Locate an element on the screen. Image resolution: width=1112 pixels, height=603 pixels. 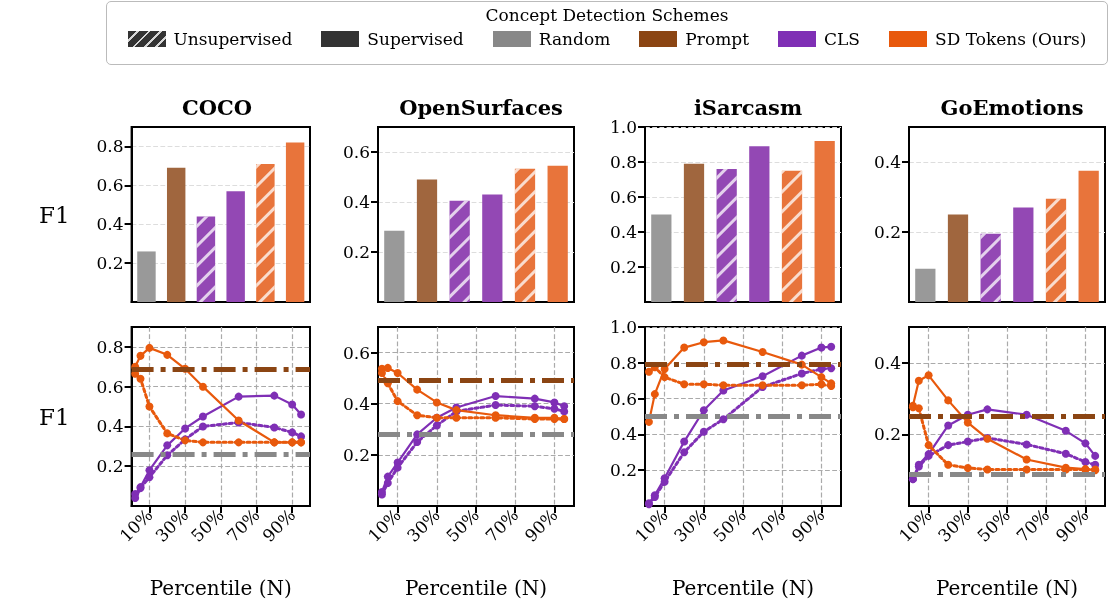
legend-label: SD Tokens (Ours) is located at coordinates (1011, 39).